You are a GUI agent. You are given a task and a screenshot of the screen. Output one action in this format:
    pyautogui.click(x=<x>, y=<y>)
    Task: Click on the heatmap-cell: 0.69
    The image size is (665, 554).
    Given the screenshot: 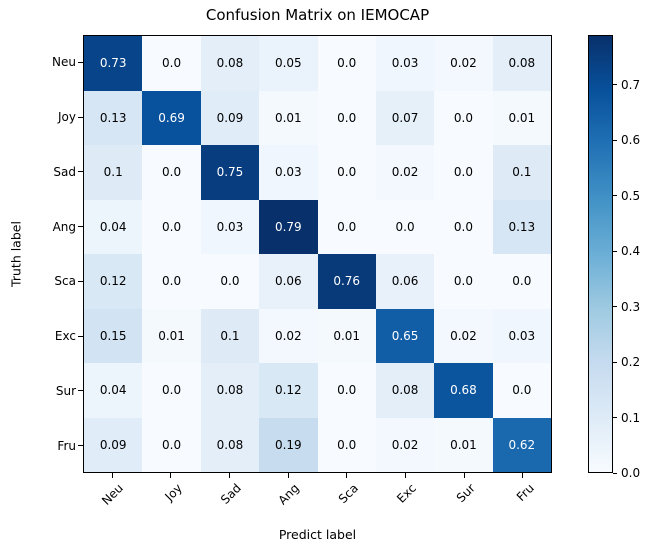 What is the action you would take?
    pyautogui.click(x=171, y=117)
    